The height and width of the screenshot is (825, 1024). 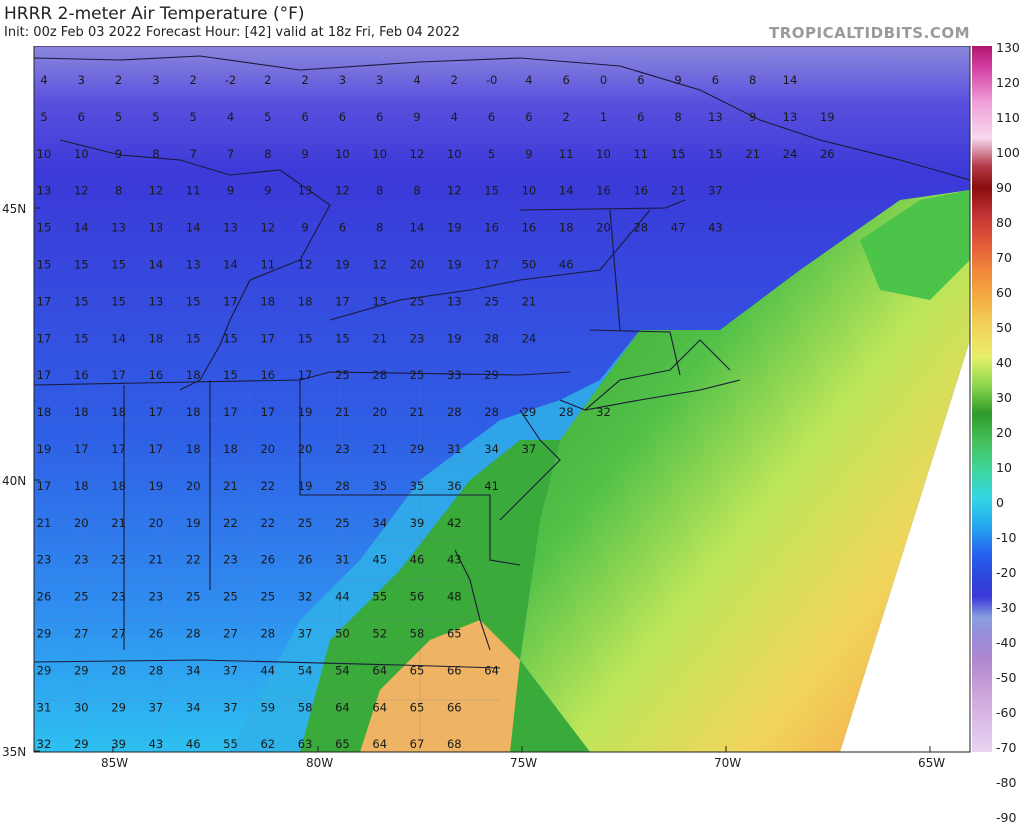 I want to click on colorbar-tick: 30, so click(x=1004, y=397).